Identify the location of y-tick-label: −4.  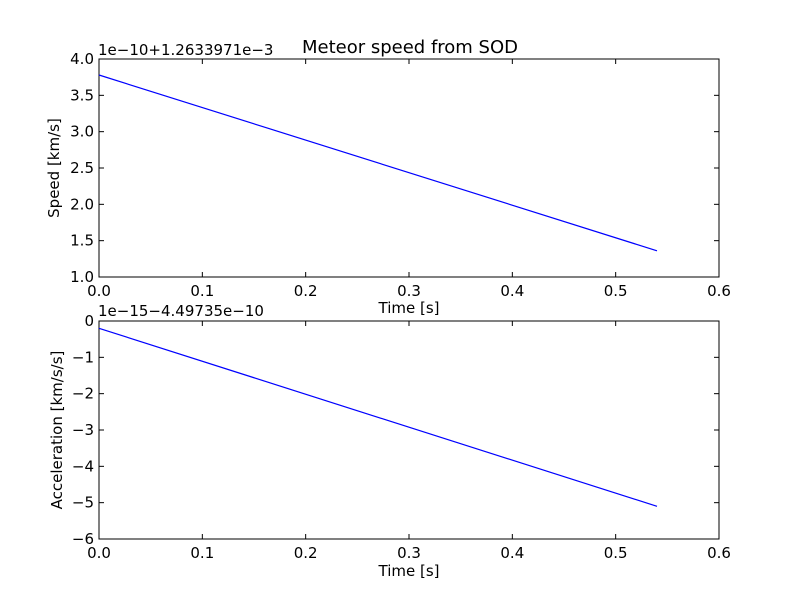
(83, 466).